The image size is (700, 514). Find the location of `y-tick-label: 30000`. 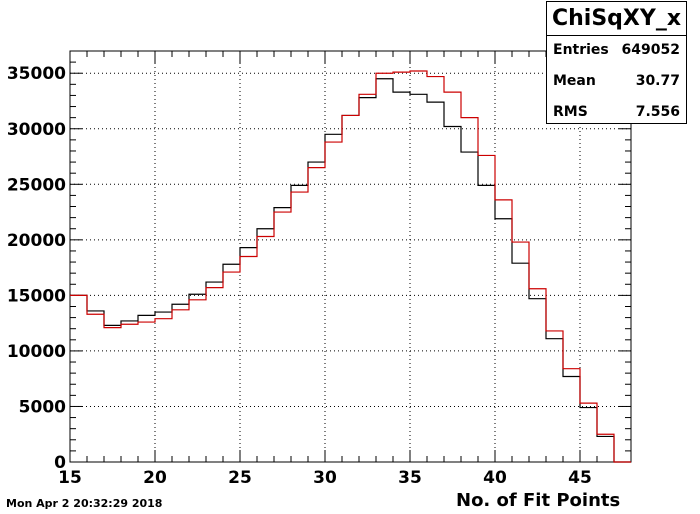

y-tick-label: 30000 is located at coordinates (36, 130).